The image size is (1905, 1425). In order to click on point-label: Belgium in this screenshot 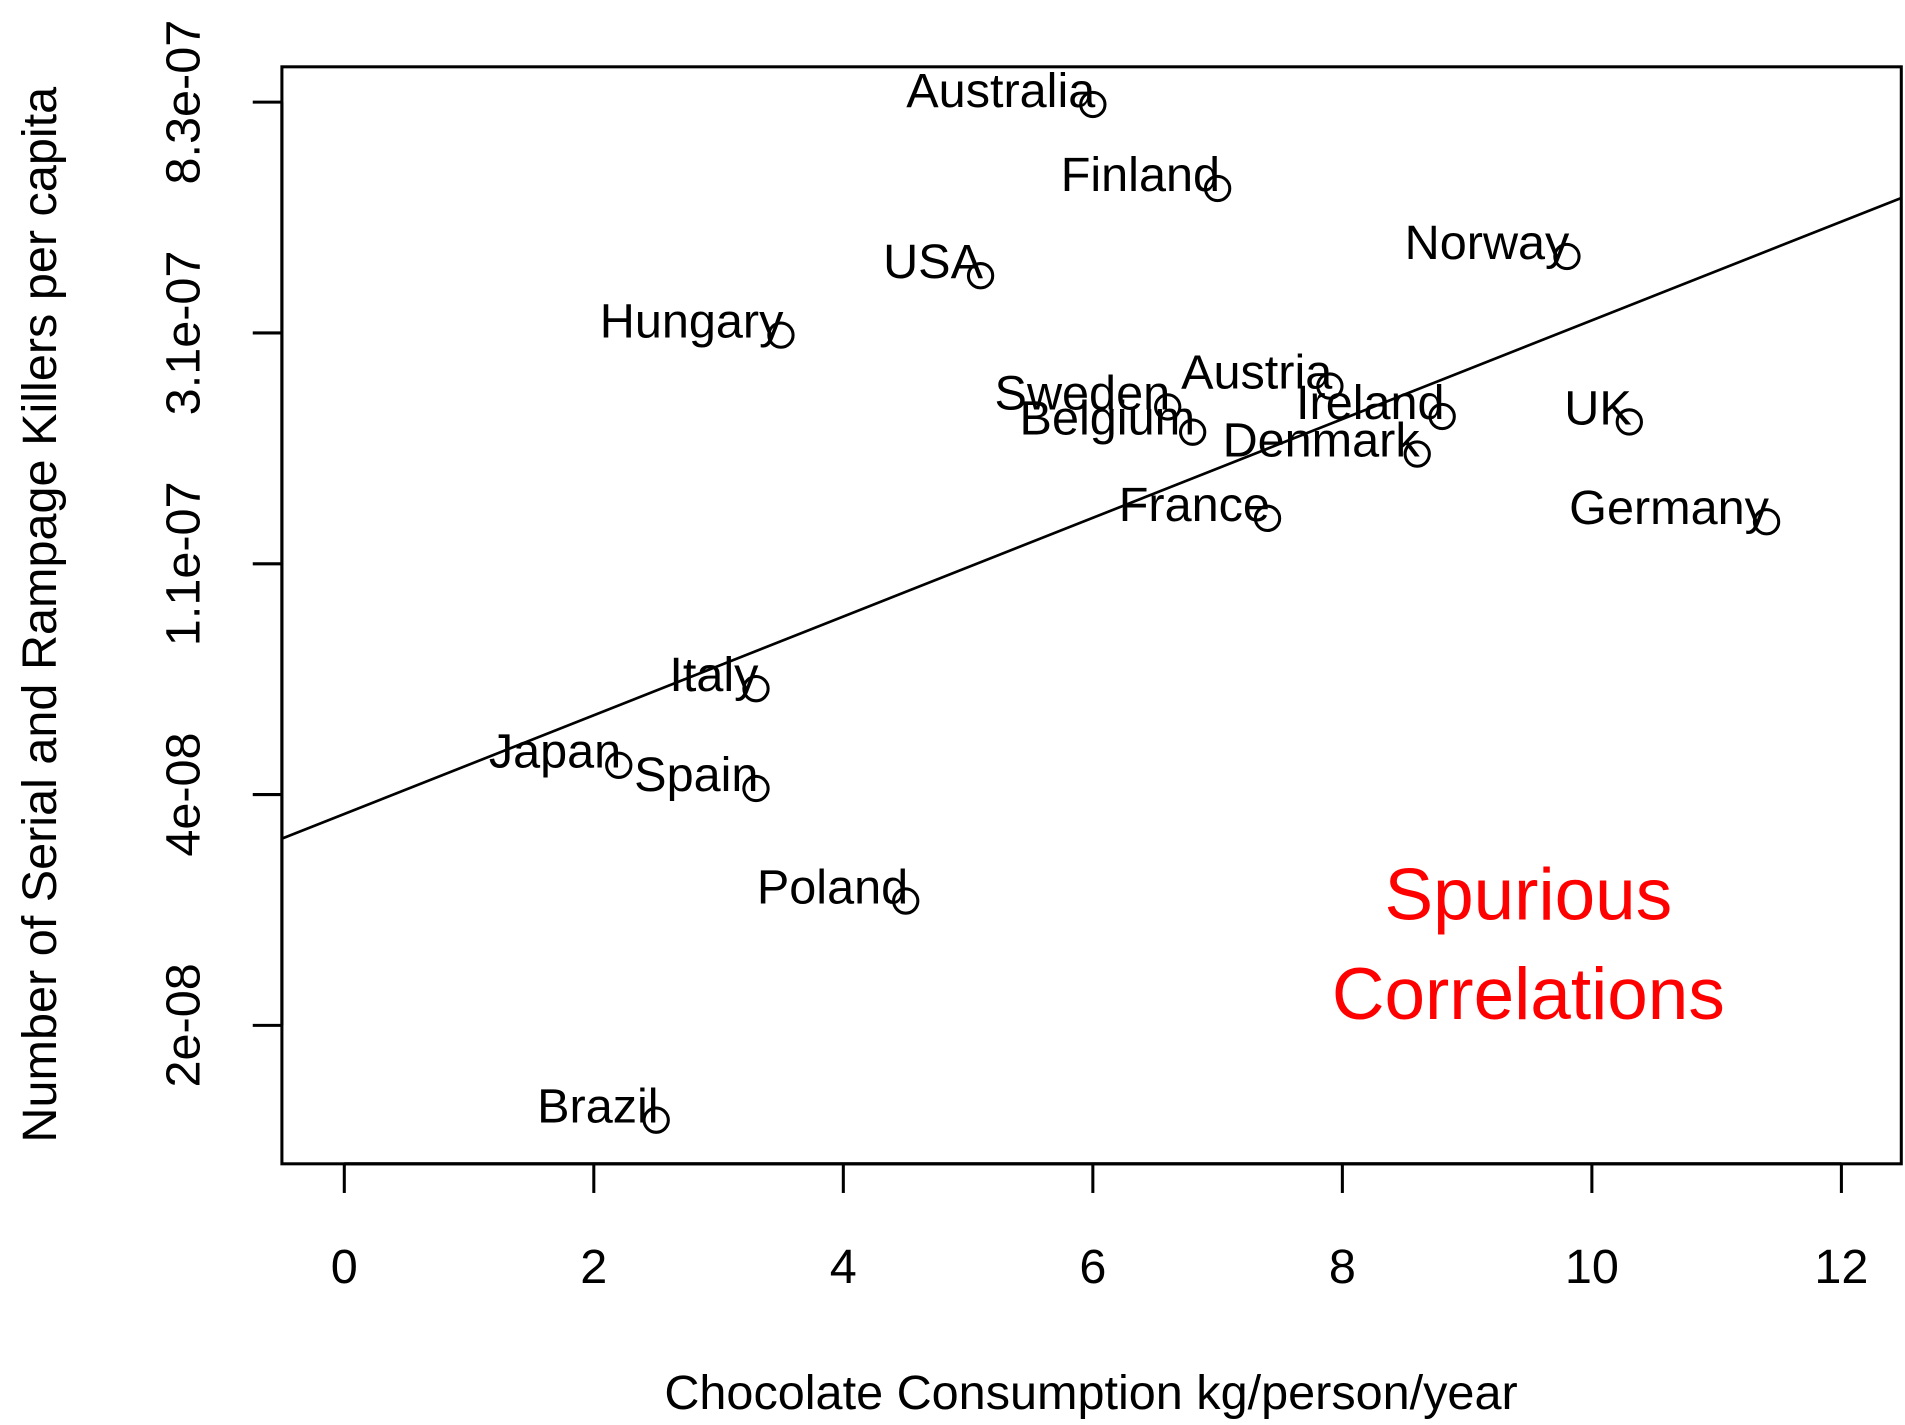, I will do `click(1108, 419)`.